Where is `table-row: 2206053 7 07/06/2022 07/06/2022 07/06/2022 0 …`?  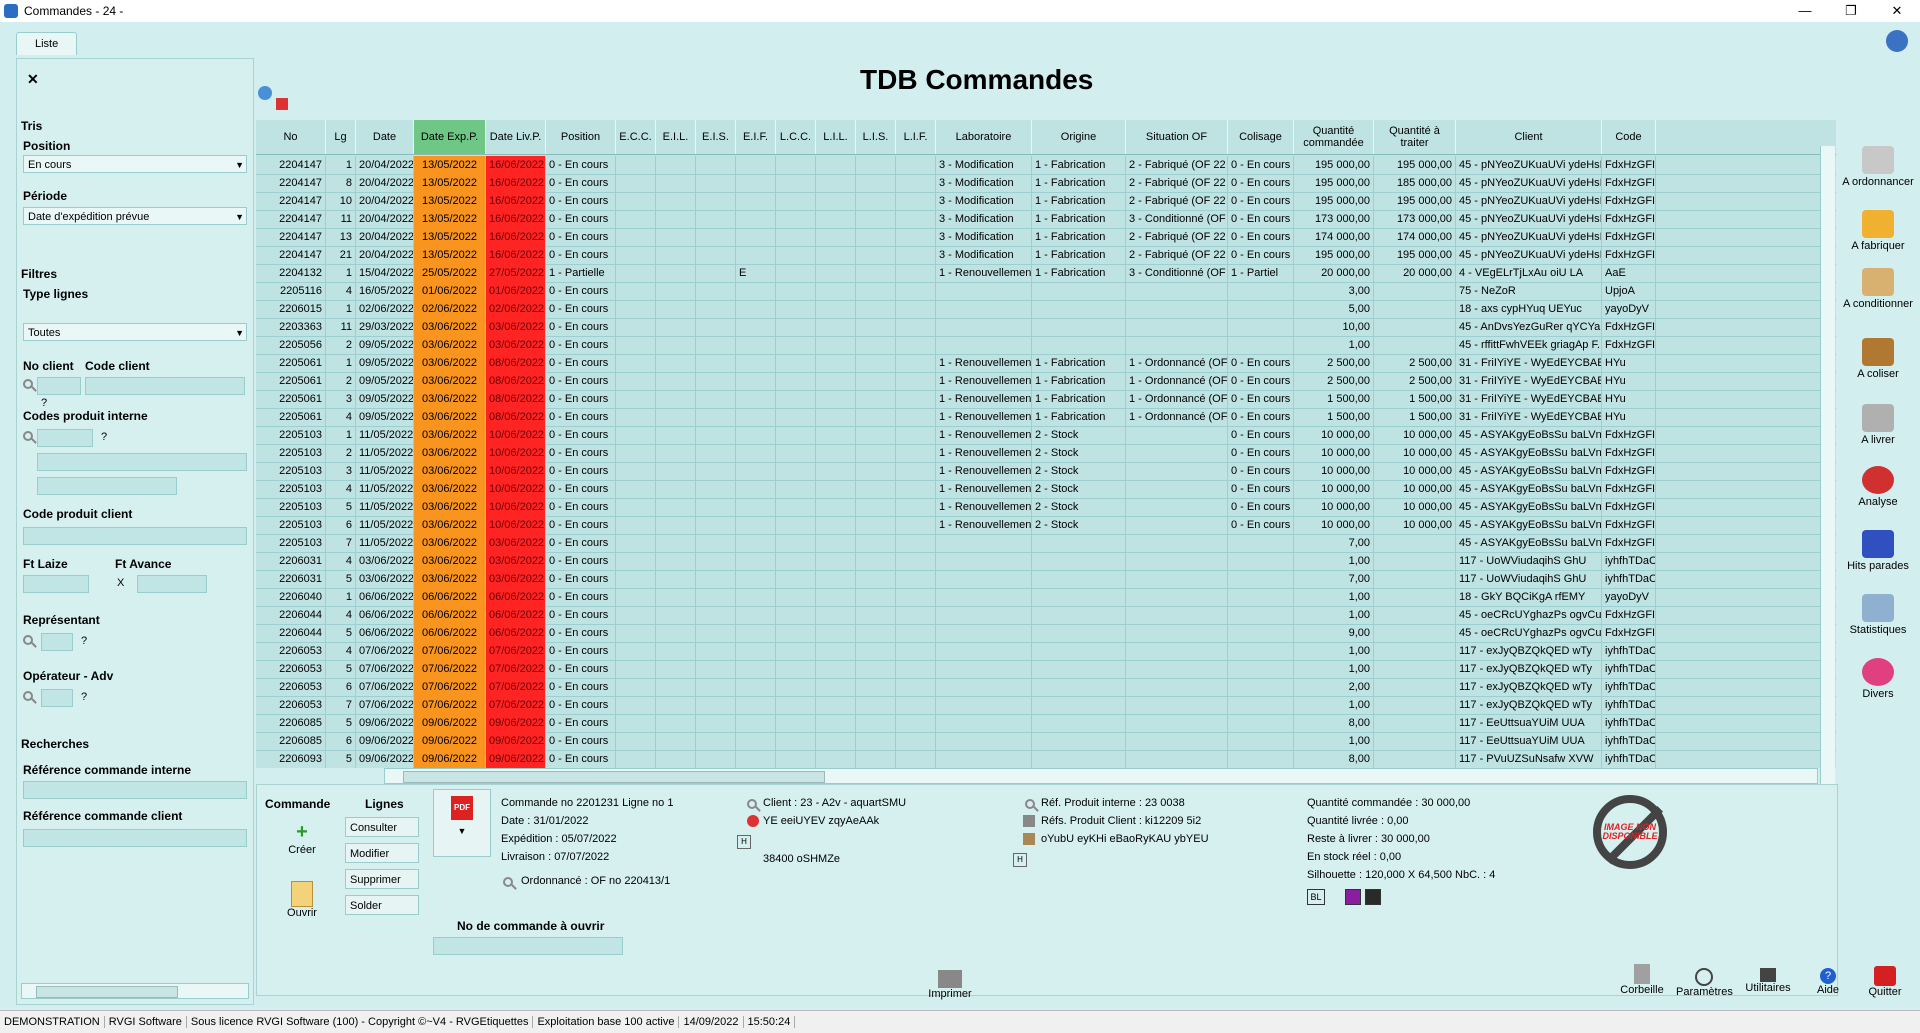
table-row: 2206053 7 07/06/2022 07/06/2022 07/06/2022 0 … is located at coordinates (1046, 705).